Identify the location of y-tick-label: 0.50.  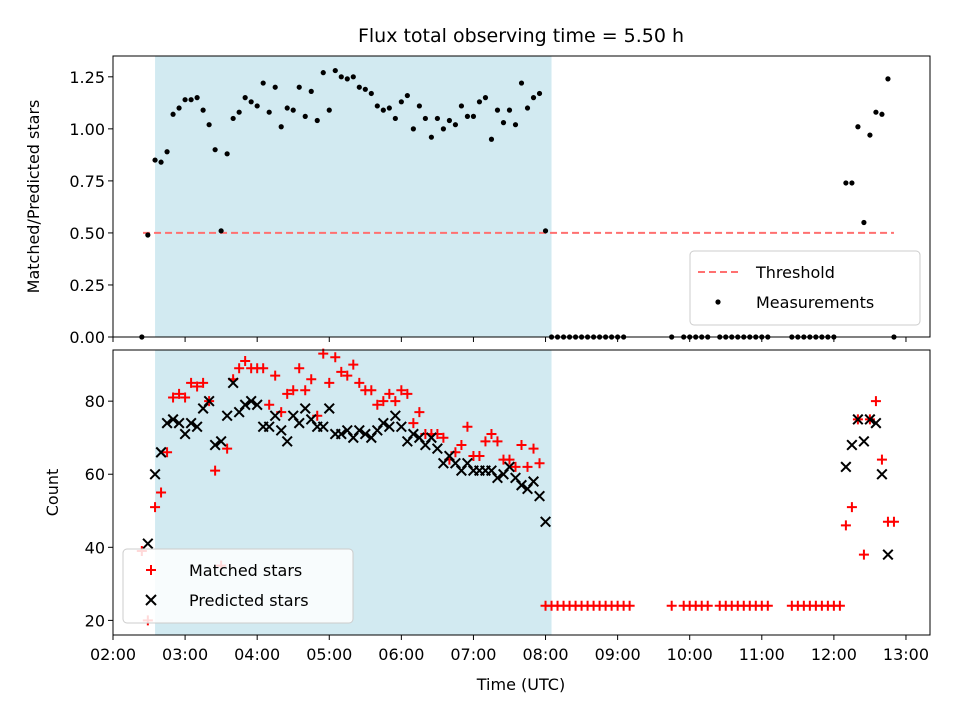
(87, 233).